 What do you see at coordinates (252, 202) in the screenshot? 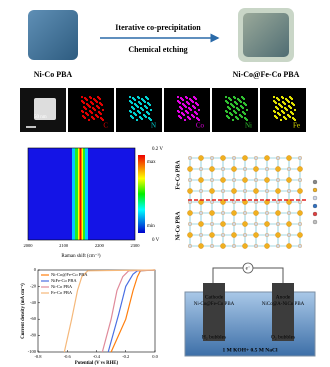
I see `lattice` at bounding box center [252, 202].